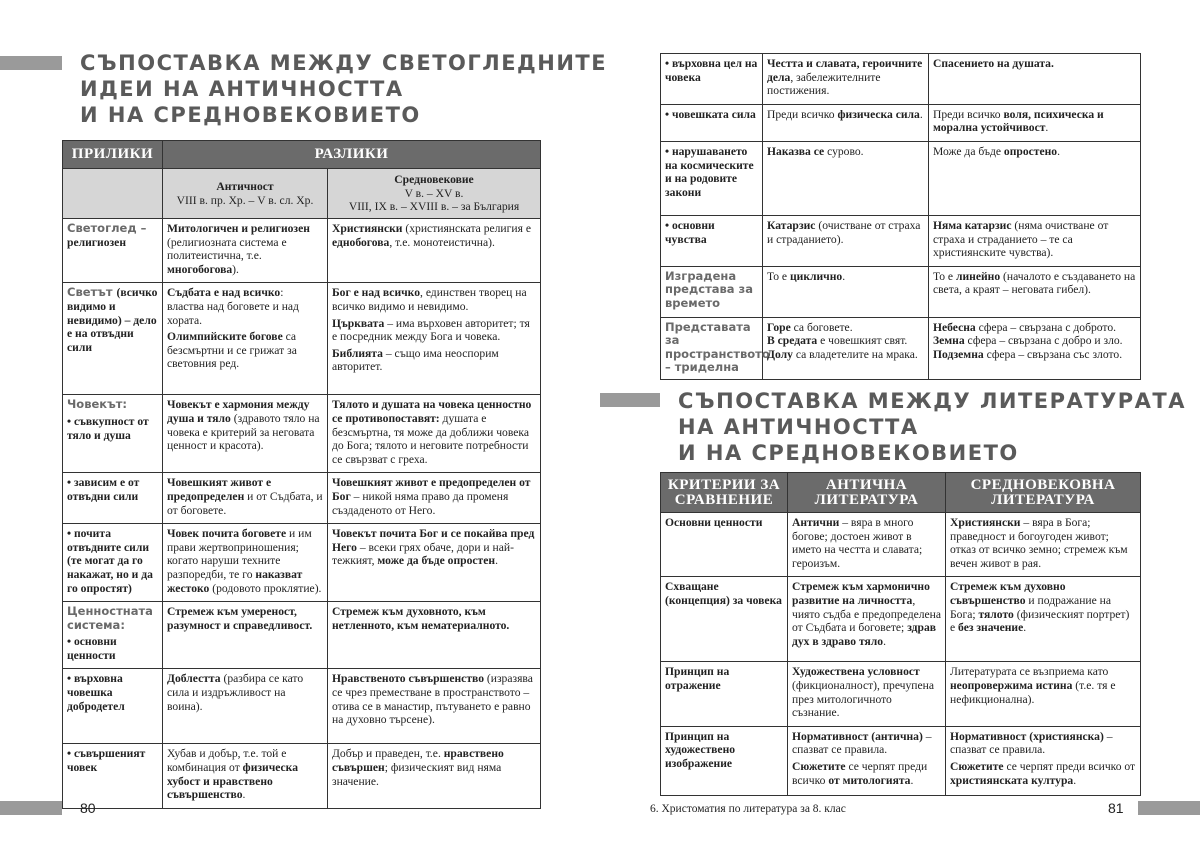  I want to click on cell-paragraph: • основни ценности, so click(112, 648).